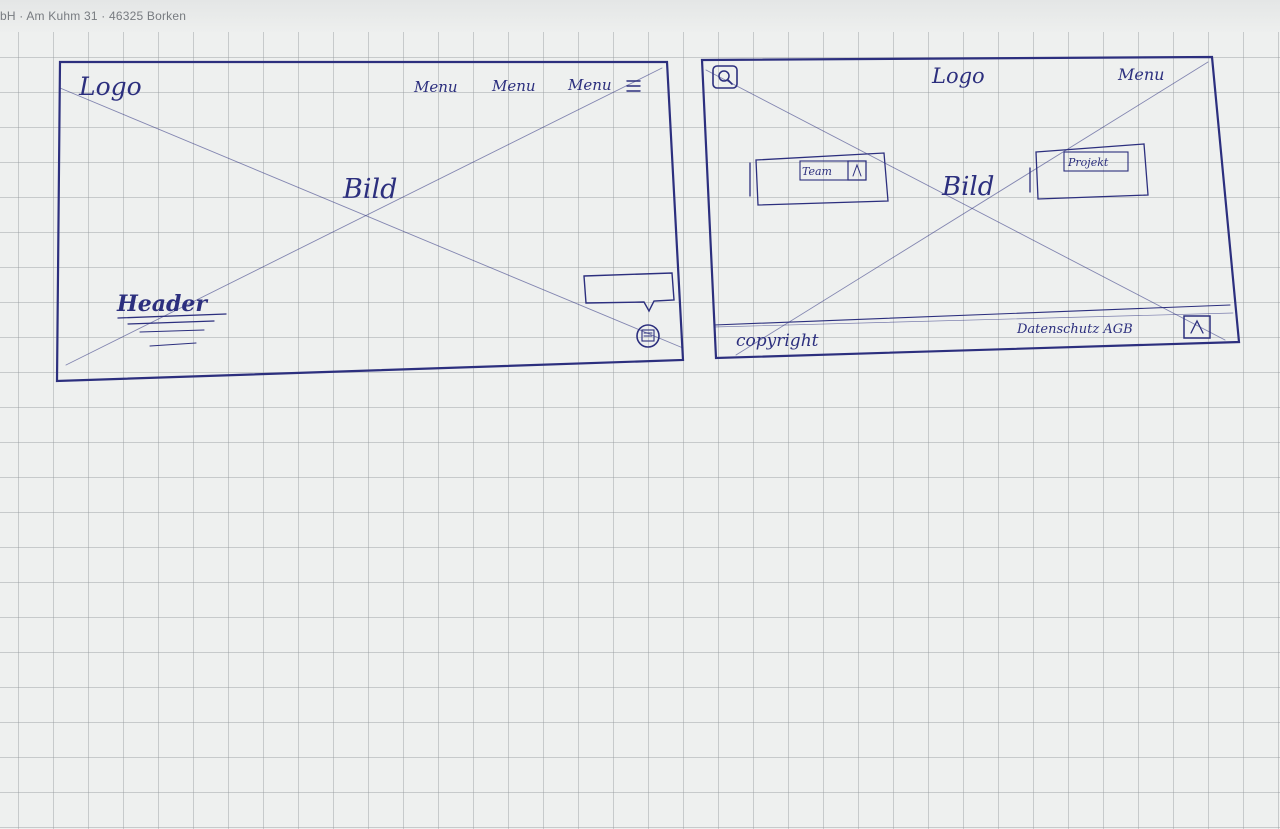  I want to click on footer-divider-top, so click(972, 315).